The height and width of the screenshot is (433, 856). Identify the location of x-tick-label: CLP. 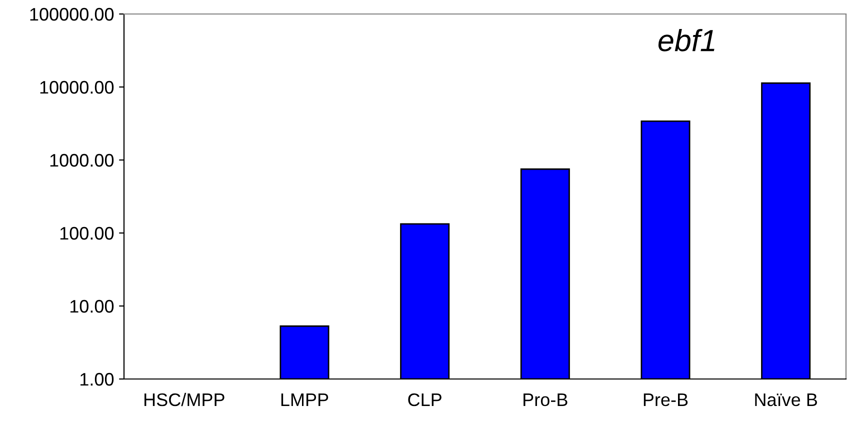
(425, 399).